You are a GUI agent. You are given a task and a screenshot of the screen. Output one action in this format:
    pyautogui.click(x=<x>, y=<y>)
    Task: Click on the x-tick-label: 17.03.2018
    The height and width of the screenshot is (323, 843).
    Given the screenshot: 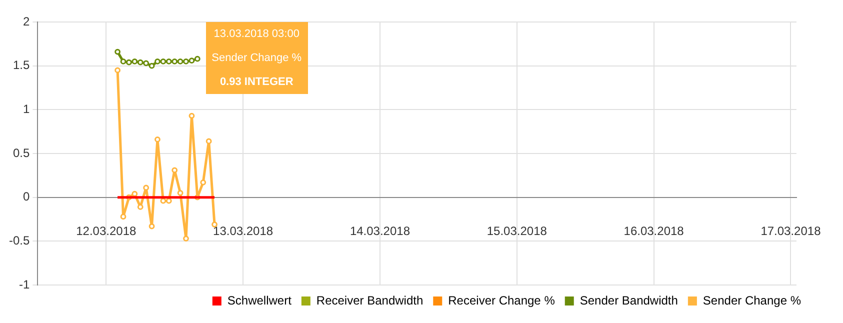 What is the action you would take?
    pyautogui.click(x=791, y=231)
    